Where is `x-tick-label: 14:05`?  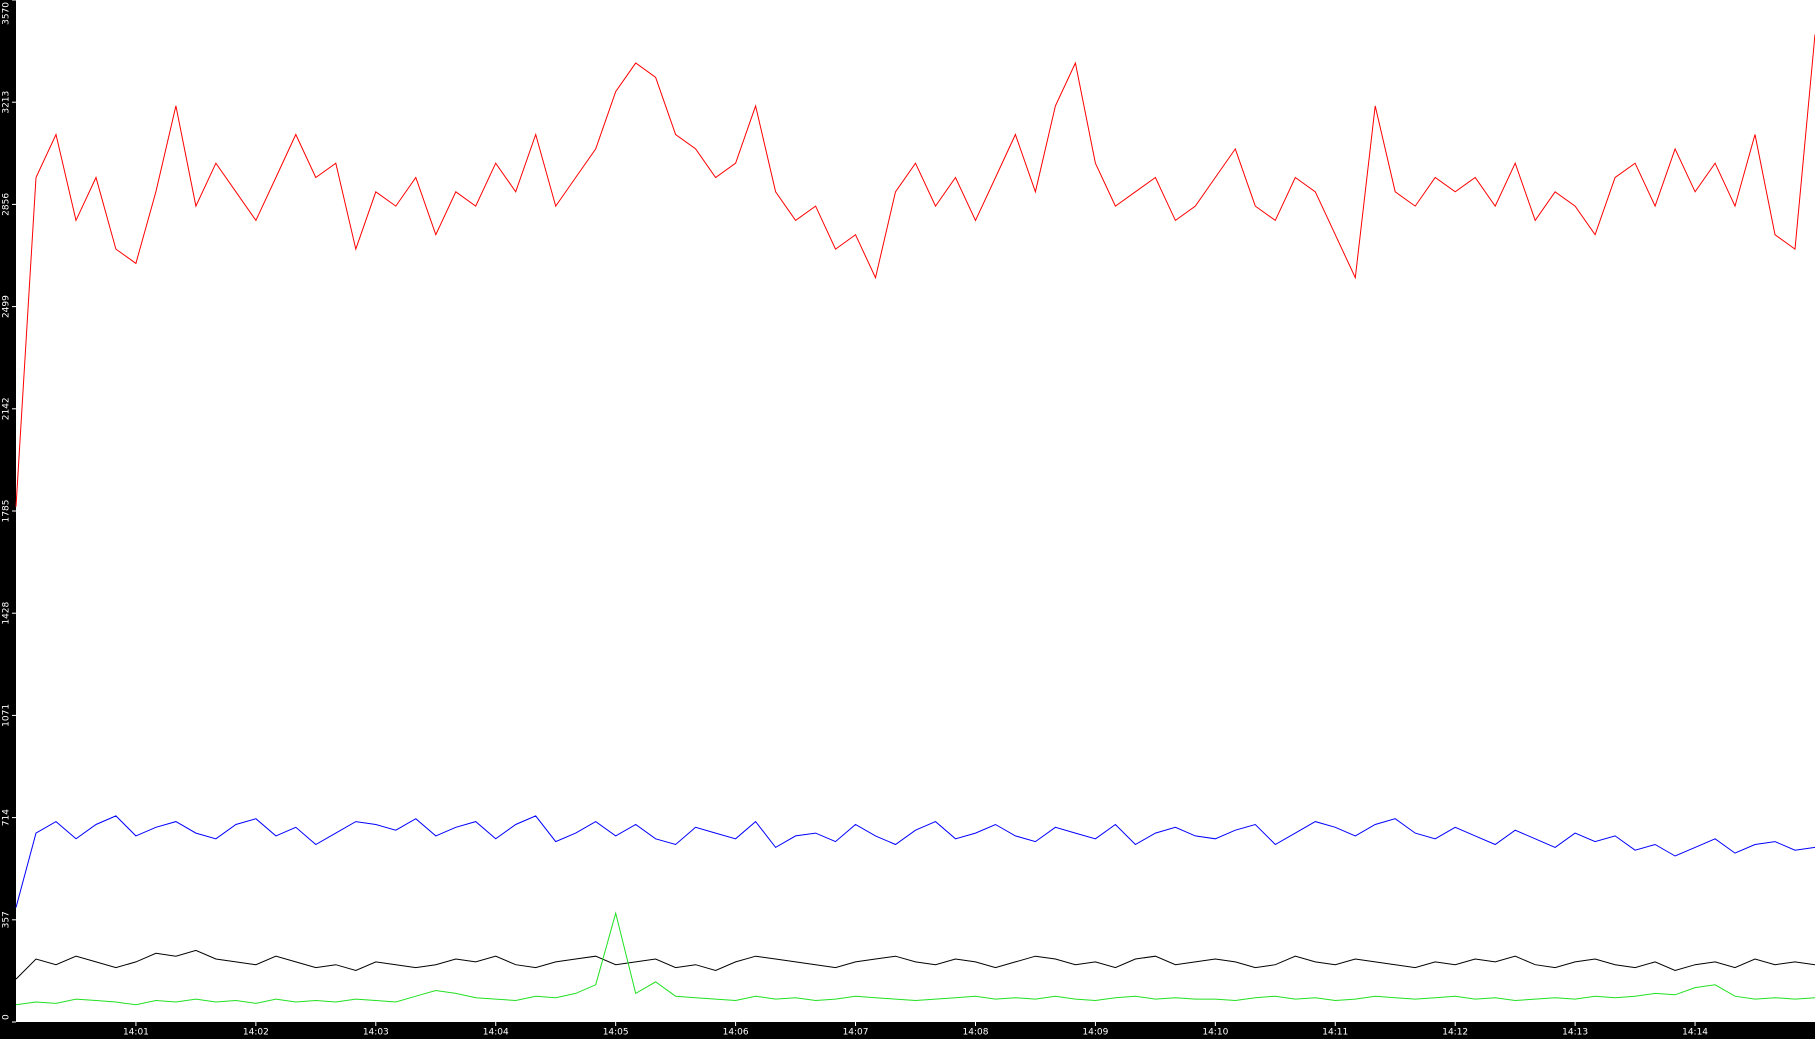 x-tick-label: 14:05 is located at coordinates (616, 1033).